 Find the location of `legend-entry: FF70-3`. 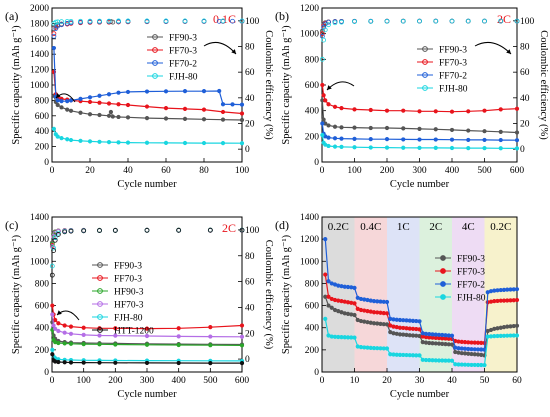

legend-entry: FF70-3 is located at coordinates (172, 52).